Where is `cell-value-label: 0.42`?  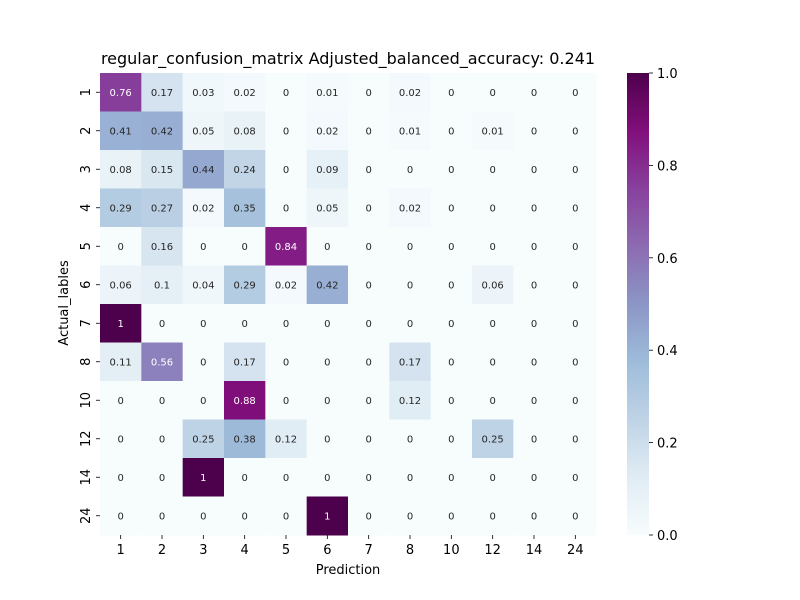
cell-value-label: 0.42 is located at coordinates (327, 285).